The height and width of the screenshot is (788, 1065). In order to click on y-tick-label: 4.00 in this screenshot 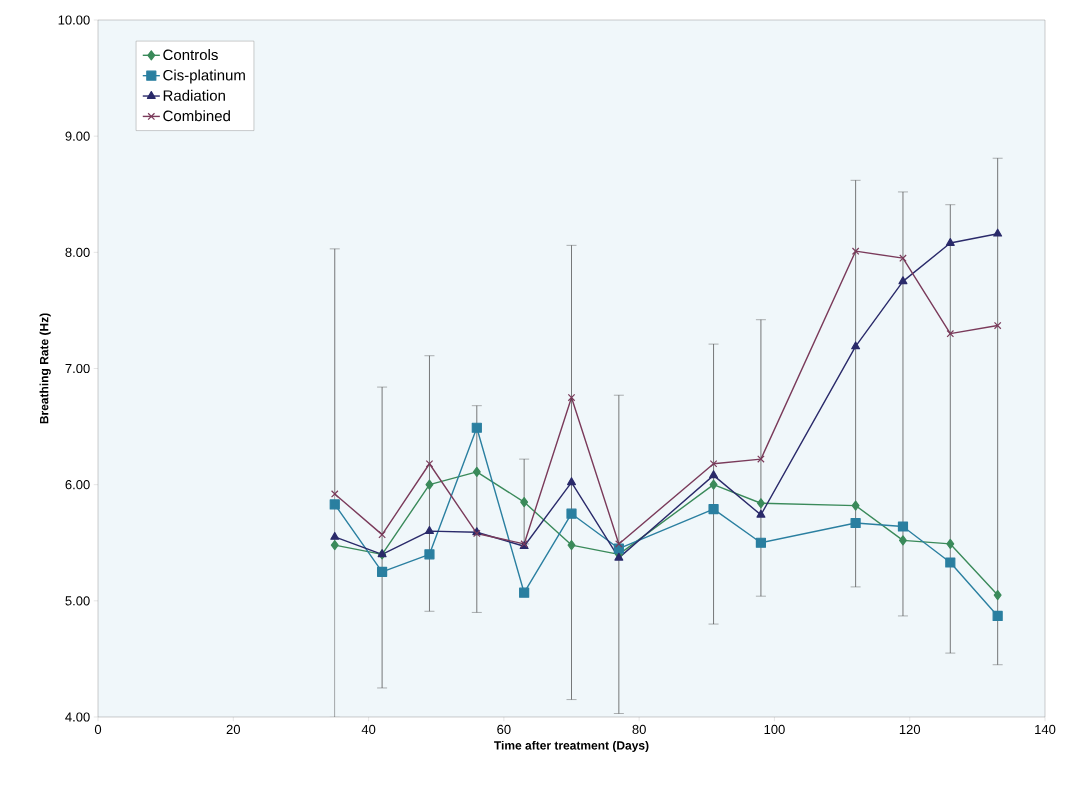, I will do `click(77, 717)`.